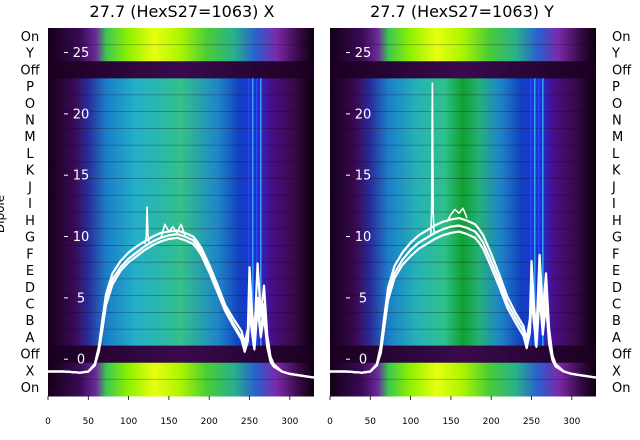 This screenshot has height=440, width=640. Describe the element at coordinates (622, 355) in the screenshot. I see `row-label-right: Off` at that location.